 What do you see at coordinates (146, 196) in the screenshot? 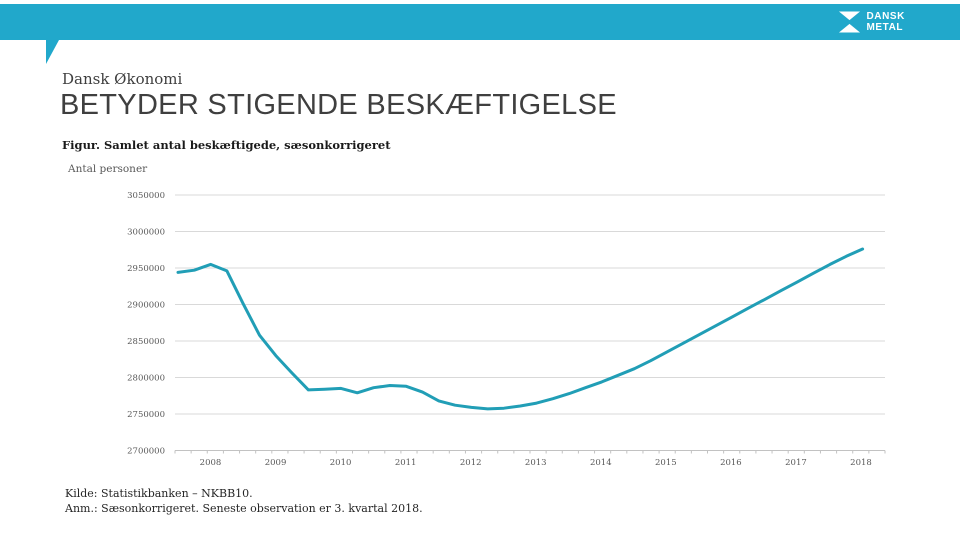
I see `svg-text: 3050000` at bounding box center [146, 196].